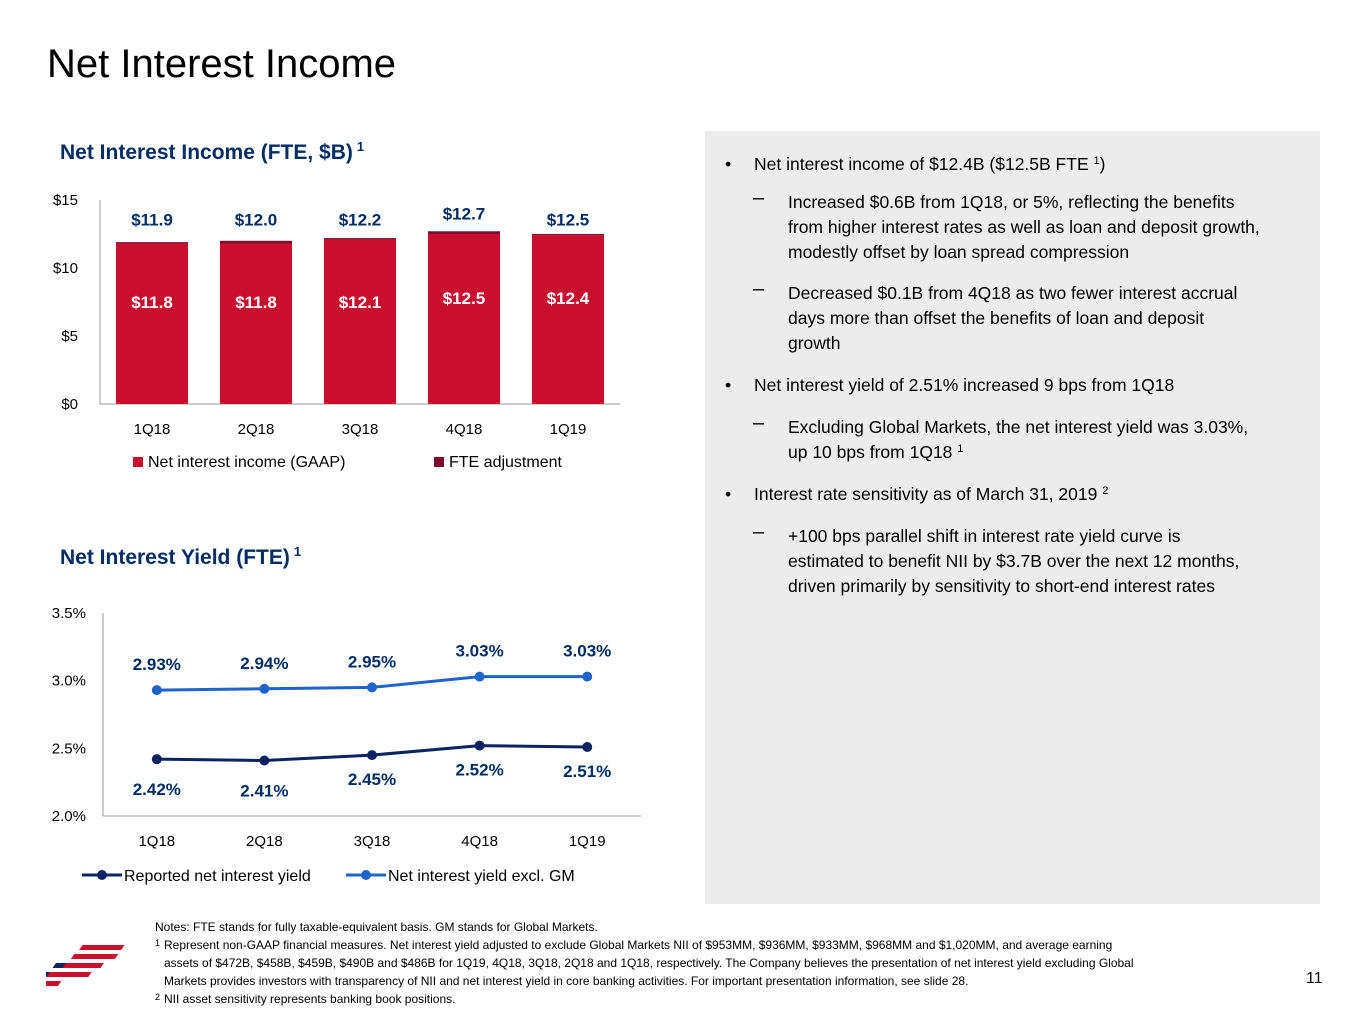  I want to click on bar-total-label: $12.0, so click(256, 220).